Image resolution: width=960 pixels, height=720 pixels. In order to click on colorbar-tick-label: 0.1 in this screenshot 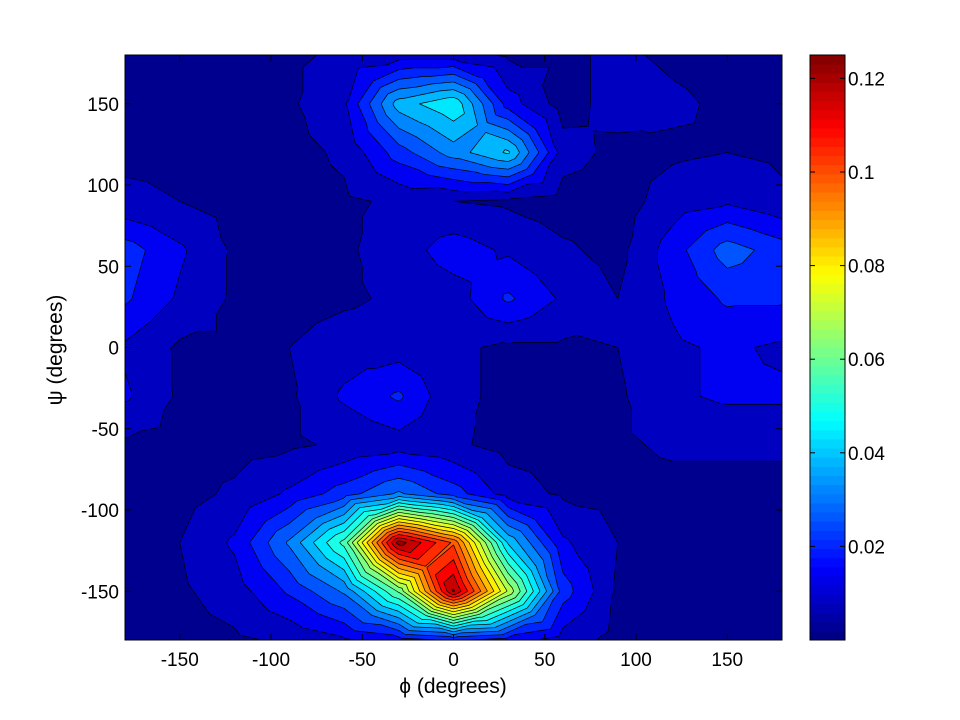, I will do `click(861, 173)`.